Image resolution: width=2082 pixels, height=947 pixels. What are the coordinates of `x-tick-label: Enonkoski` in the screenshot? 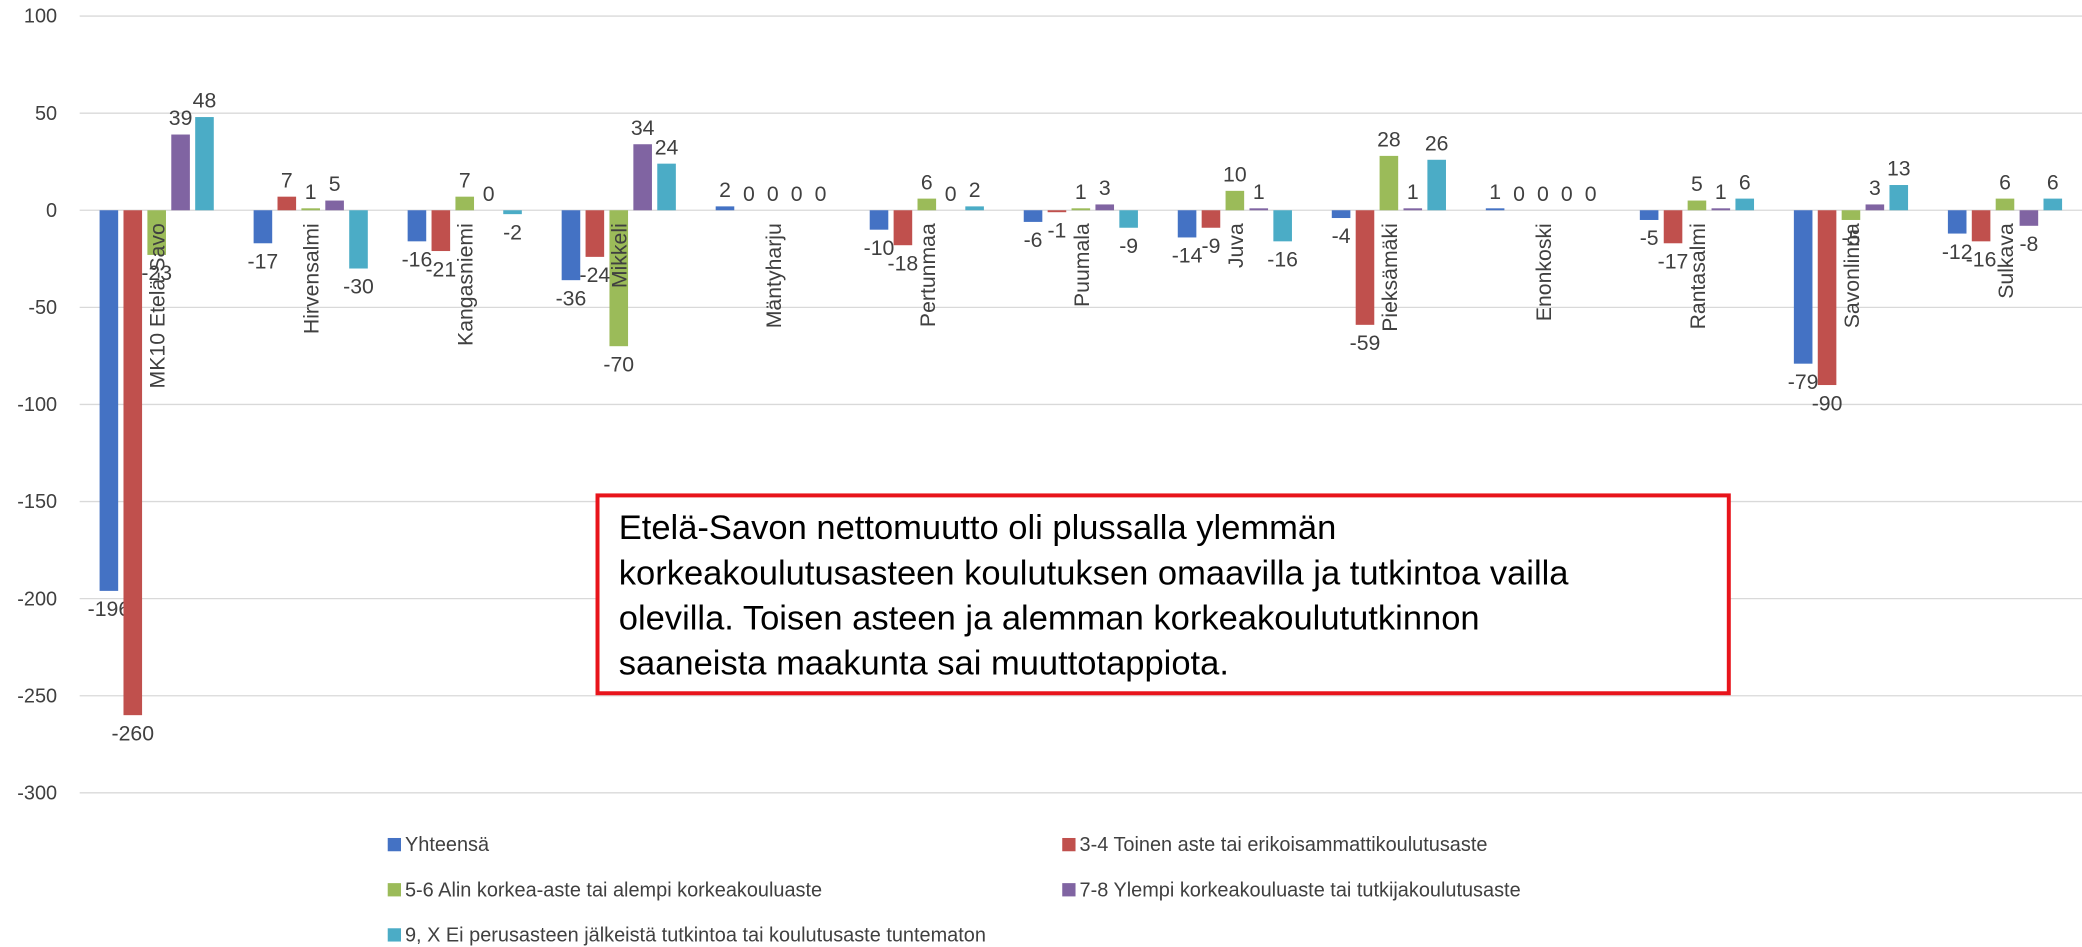 It's located at (1544, 272).